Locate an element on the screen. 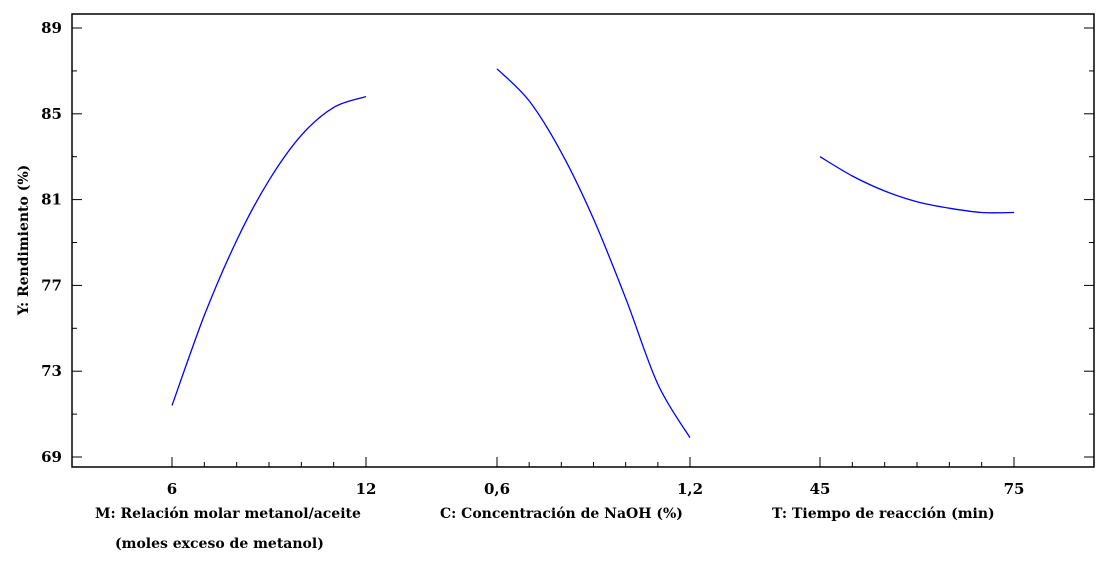 This screenshot has width=1102, height=587. xlabel-c: C: Concentración de NaOH (%) is located at coordinates (561, 514).